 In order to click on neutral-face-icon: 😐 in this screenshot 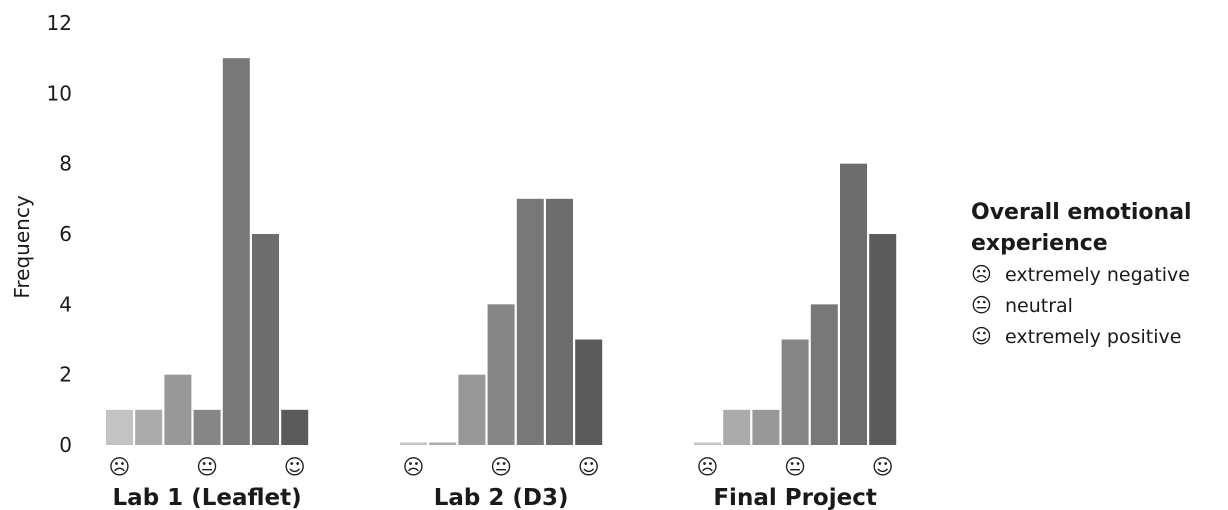, I will do `click(981, 305)`.